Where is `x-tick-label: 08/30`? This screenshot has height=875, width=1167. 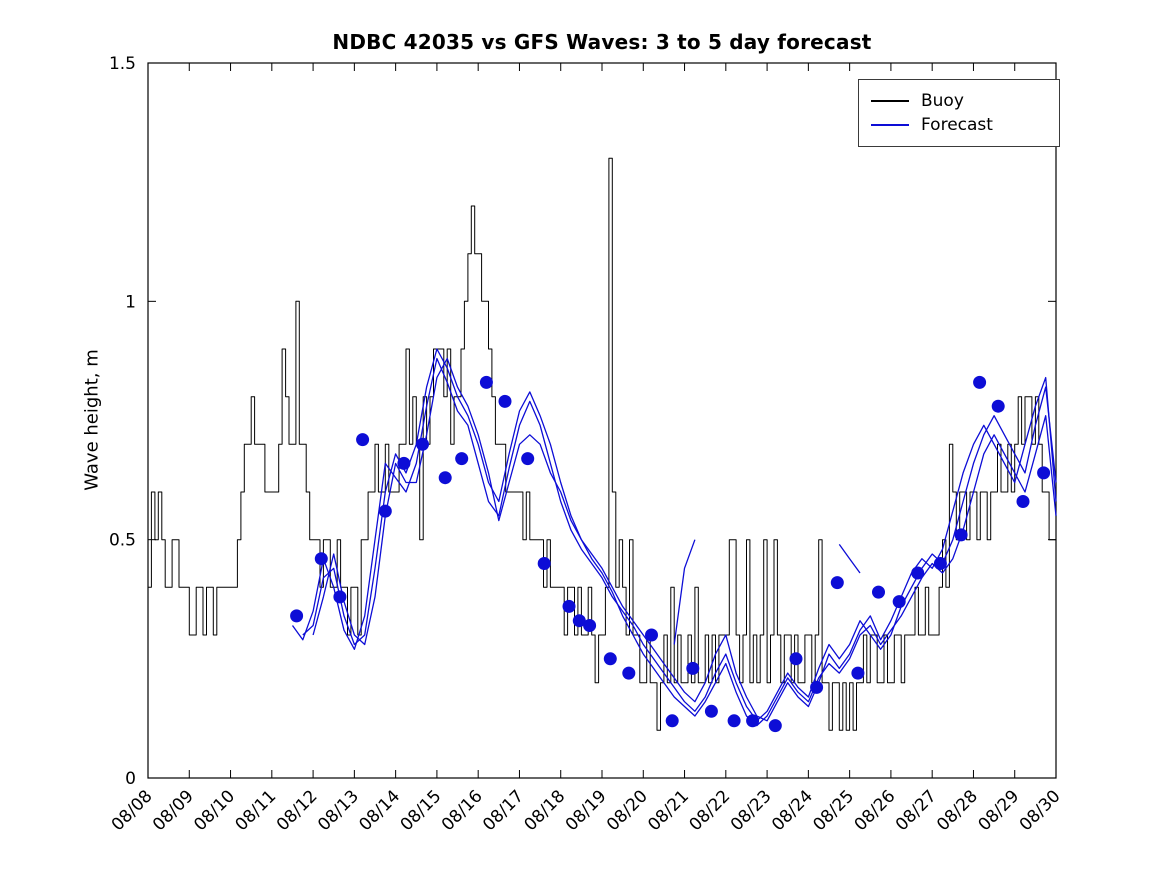 x-tick-label: 08/30 is located at coordinates (1040, 810).